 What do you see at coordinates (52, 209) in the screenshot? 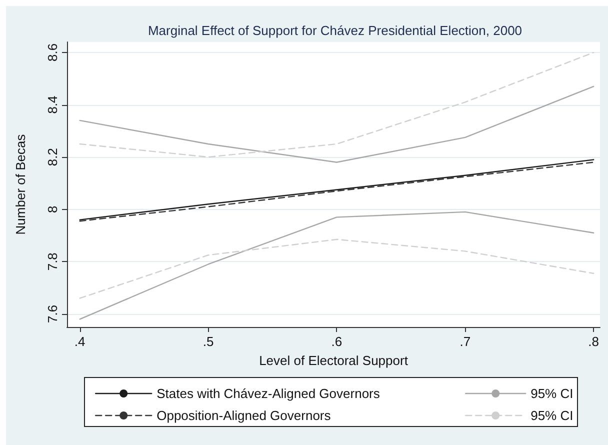
I see `y-tick-label: 8` at bounding box center [52, 209].